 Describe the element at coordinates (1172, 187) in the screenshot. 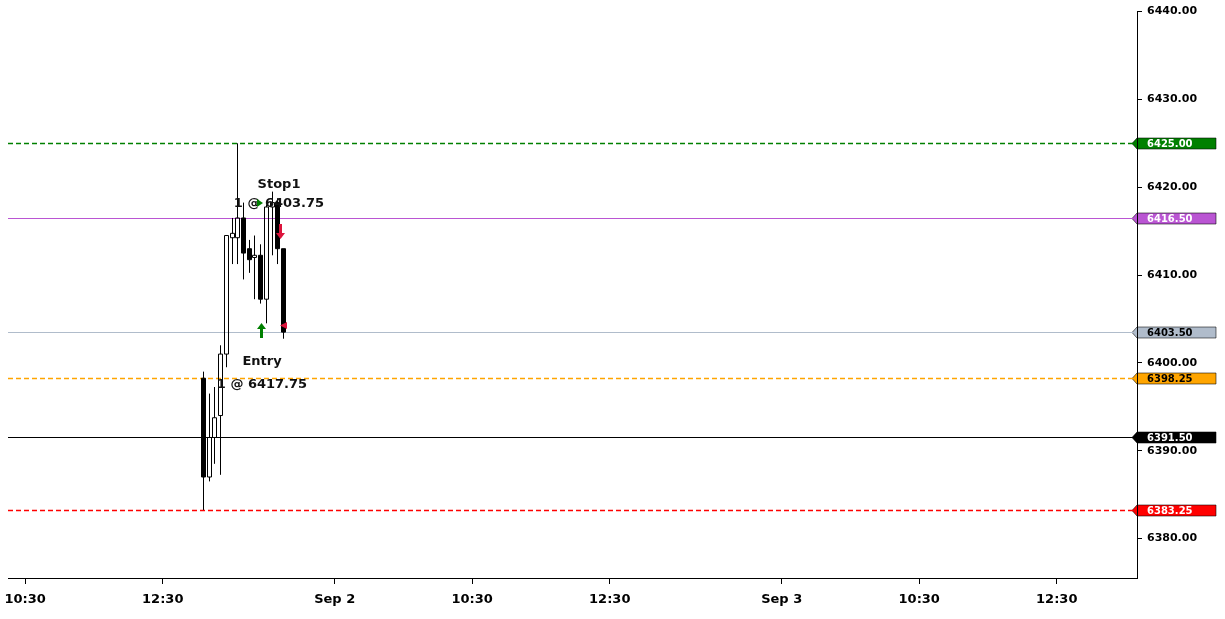

I see `y-tick-label: 6420.00` at that location.